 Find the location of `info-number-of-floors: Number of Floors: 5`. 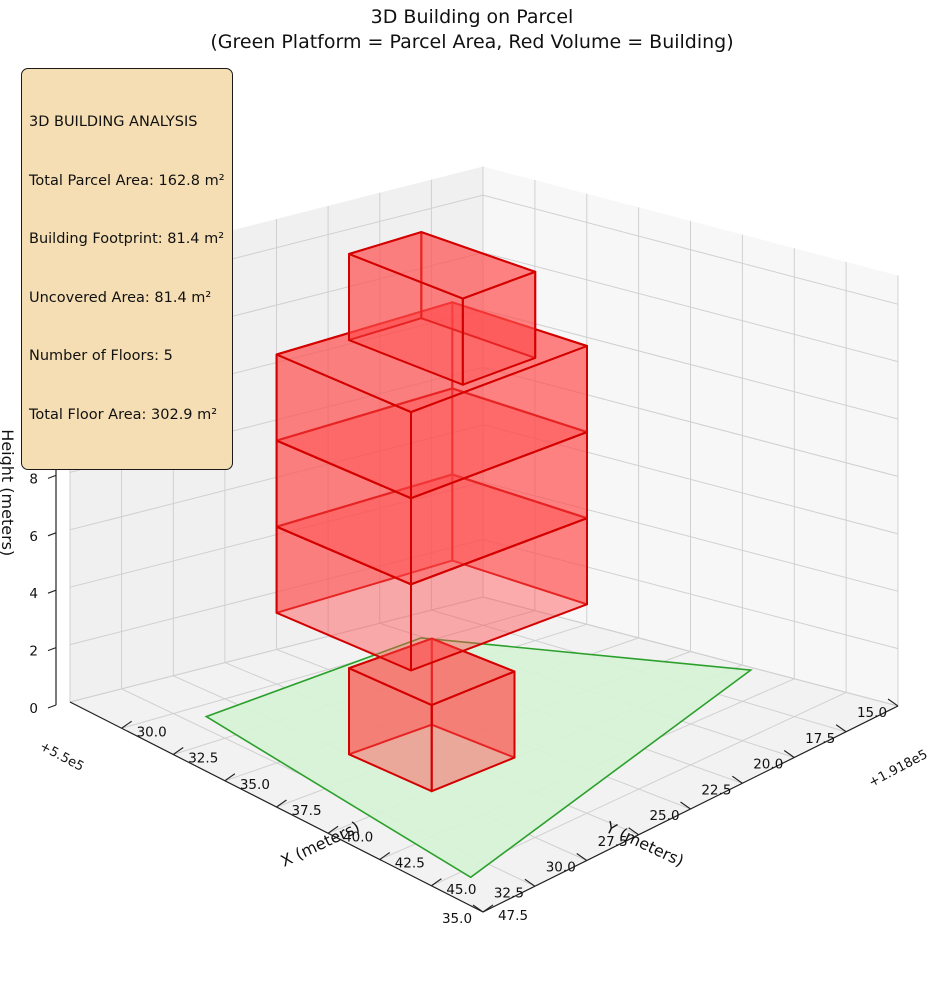

info-number-of-floors: Number of Floors: 5 is located at coordinates (101, 356).